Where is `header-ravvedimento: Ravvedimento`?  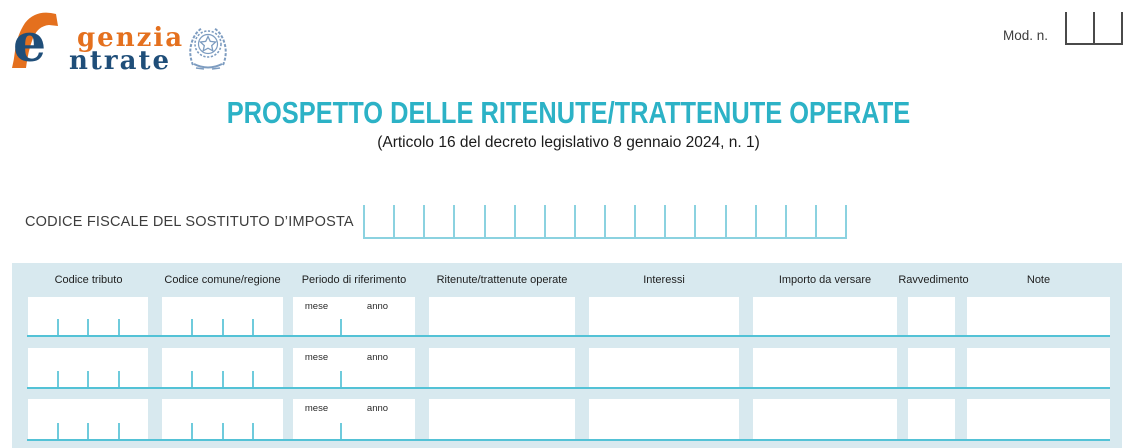 header-ravvedimento: Ravvedimento is located at coordinates (933, 280).